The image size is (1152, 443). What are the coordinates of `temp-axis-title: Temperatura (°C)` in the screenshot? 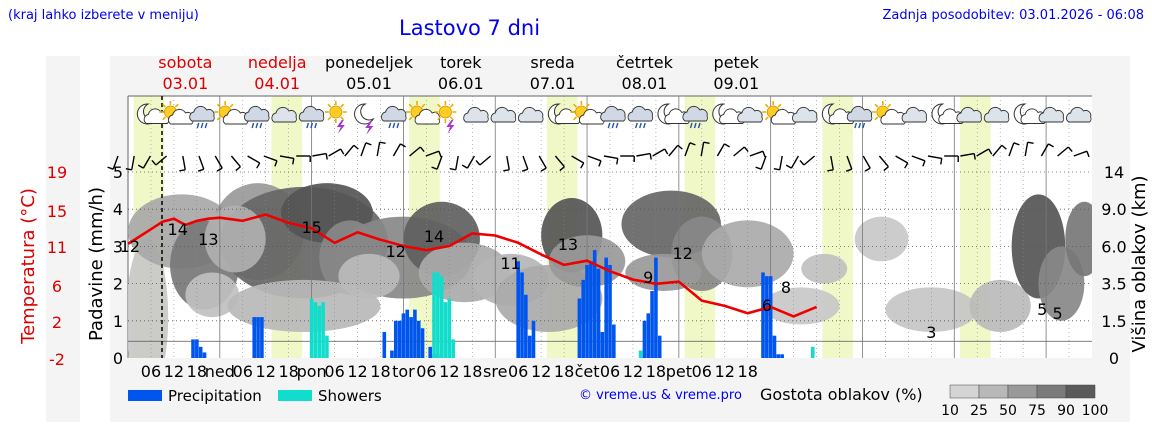 It's located at (28, 266).